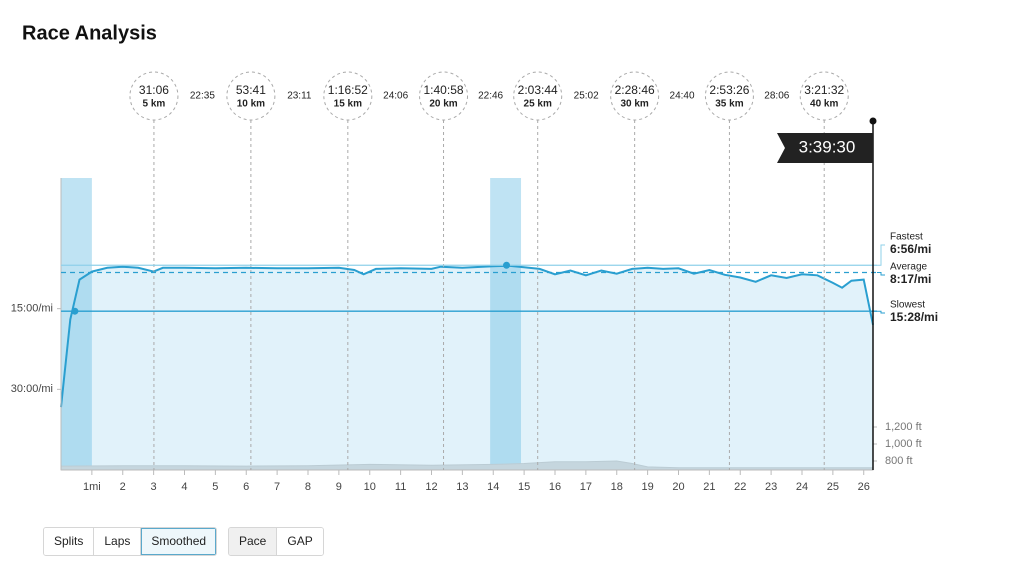  What do you see at coordinates (906, 237) in the screenshot?
I see `reference-name: Fastest` at bounding box center [906, 237].